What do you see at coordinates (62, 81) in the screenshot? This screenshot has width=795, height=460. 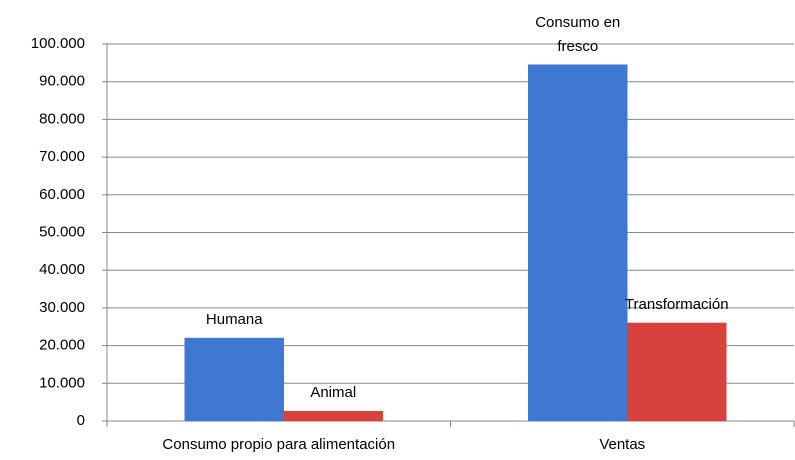 I see `y-tick-label: 90.000` at bounding box center [62, 81].